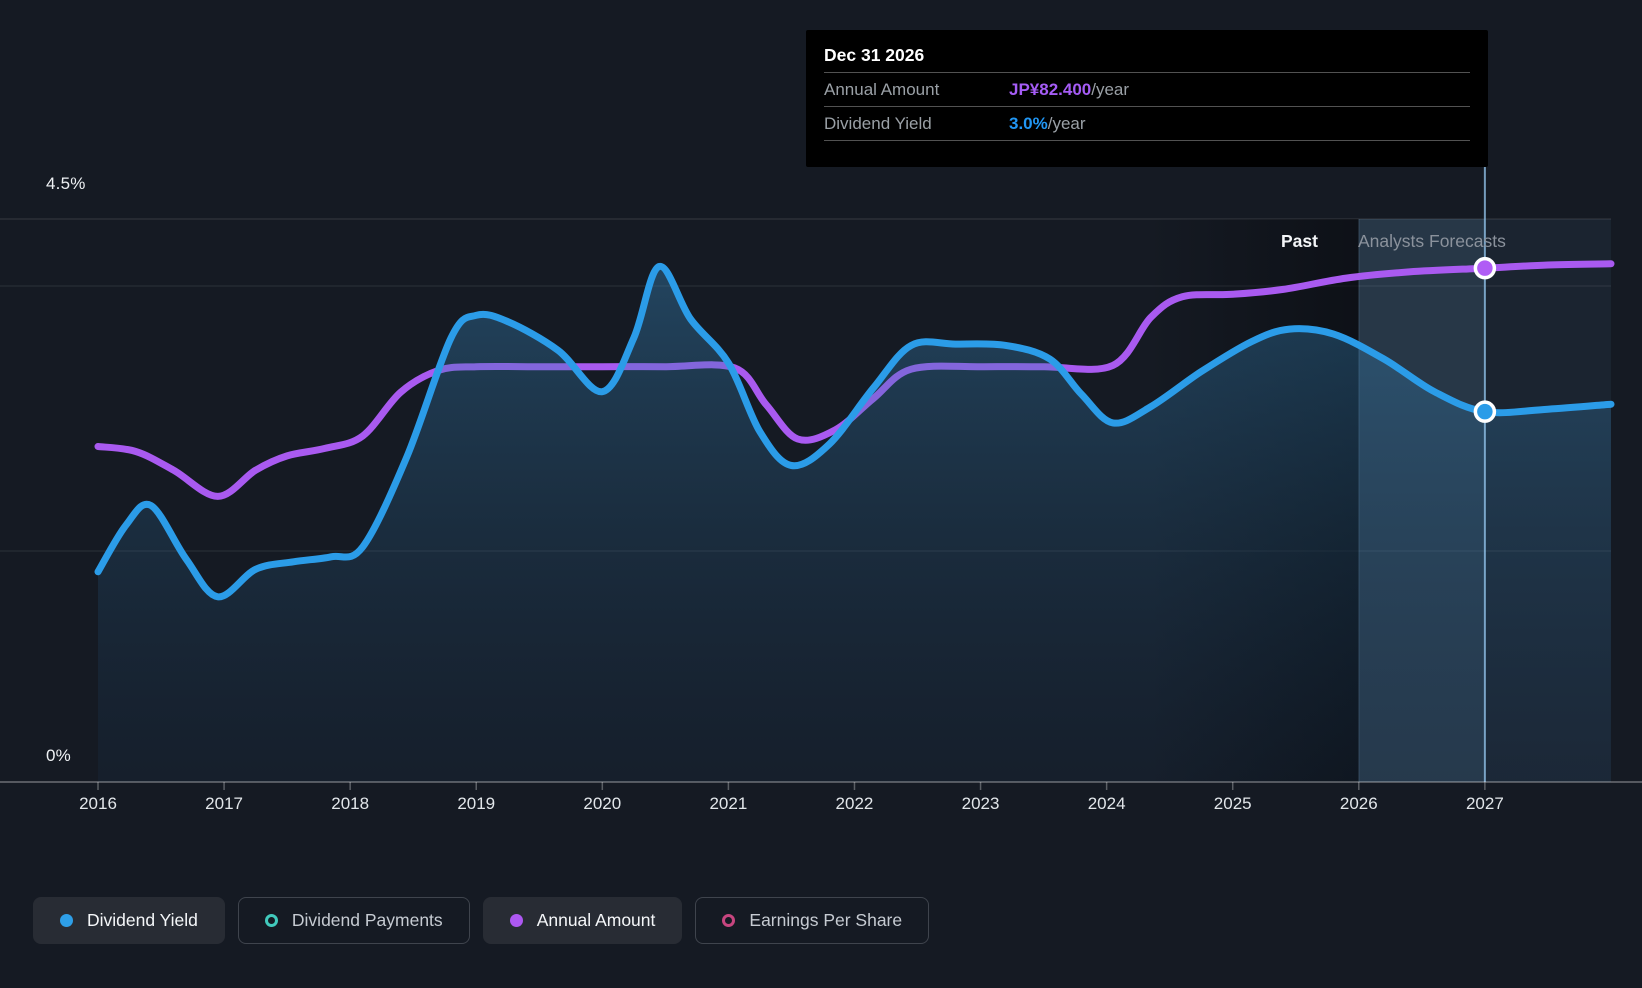  What do you see at coordinates (1485, 411) in the screenshot?
I see `hover-point-dividend-yield` at bounding box center [1485, 411].